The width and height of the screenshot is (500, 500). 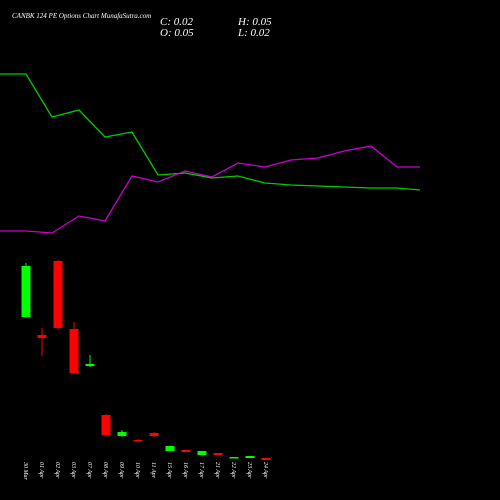 What do you see at coordinates (169, 470) in the screenshot?
I see `x-tick-label: 15 Apr` at bounding box center [169, 470].